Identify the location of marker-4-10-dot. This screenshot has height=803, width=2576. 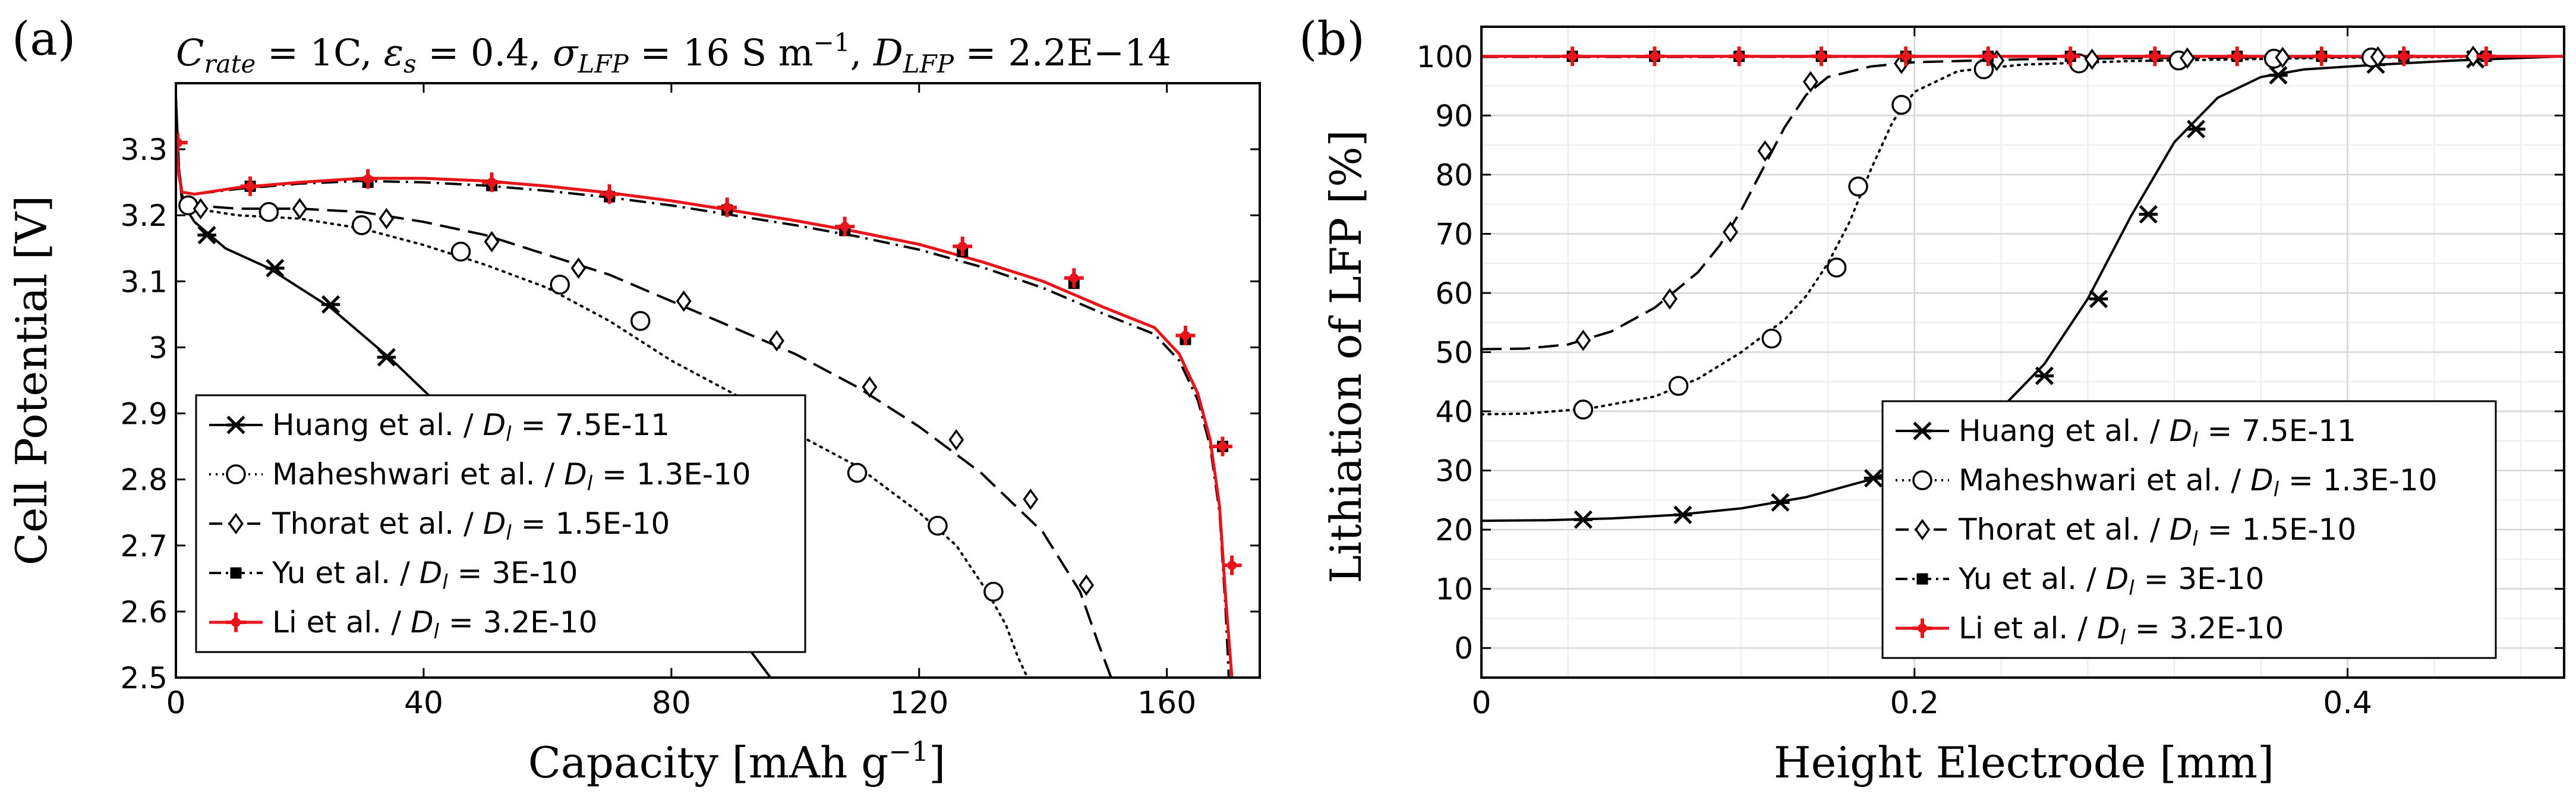
(1223, 447).